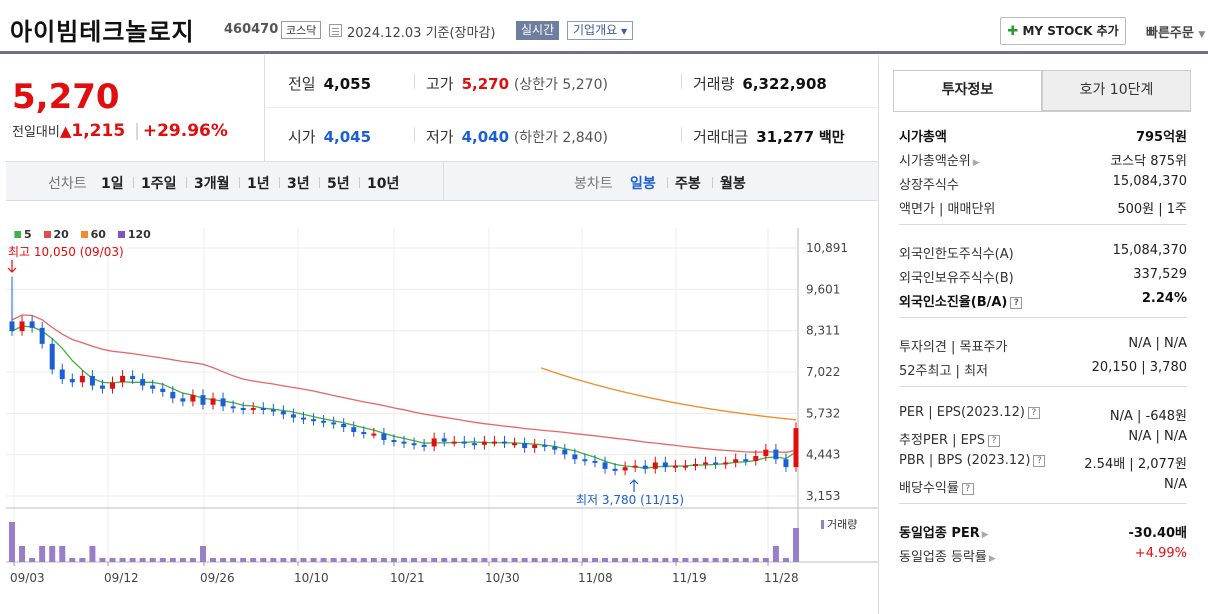 The width and height of the screenshot is (1208, 614). I want to click on period-1y: 1년, so click(258, 184).